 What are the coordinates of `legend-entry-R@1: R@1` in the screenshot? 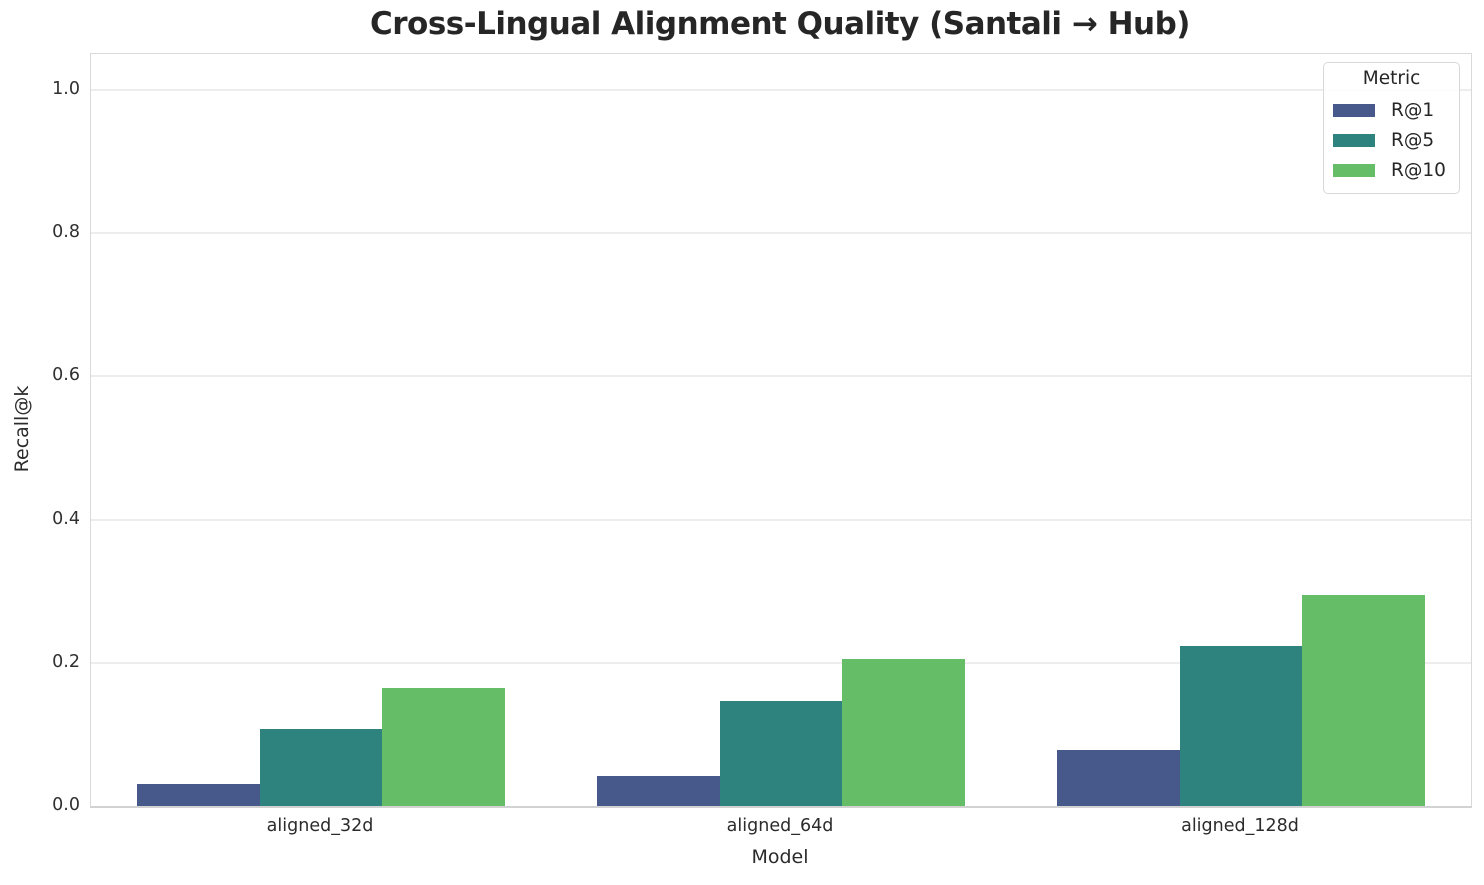 It's located at (1391, 110).